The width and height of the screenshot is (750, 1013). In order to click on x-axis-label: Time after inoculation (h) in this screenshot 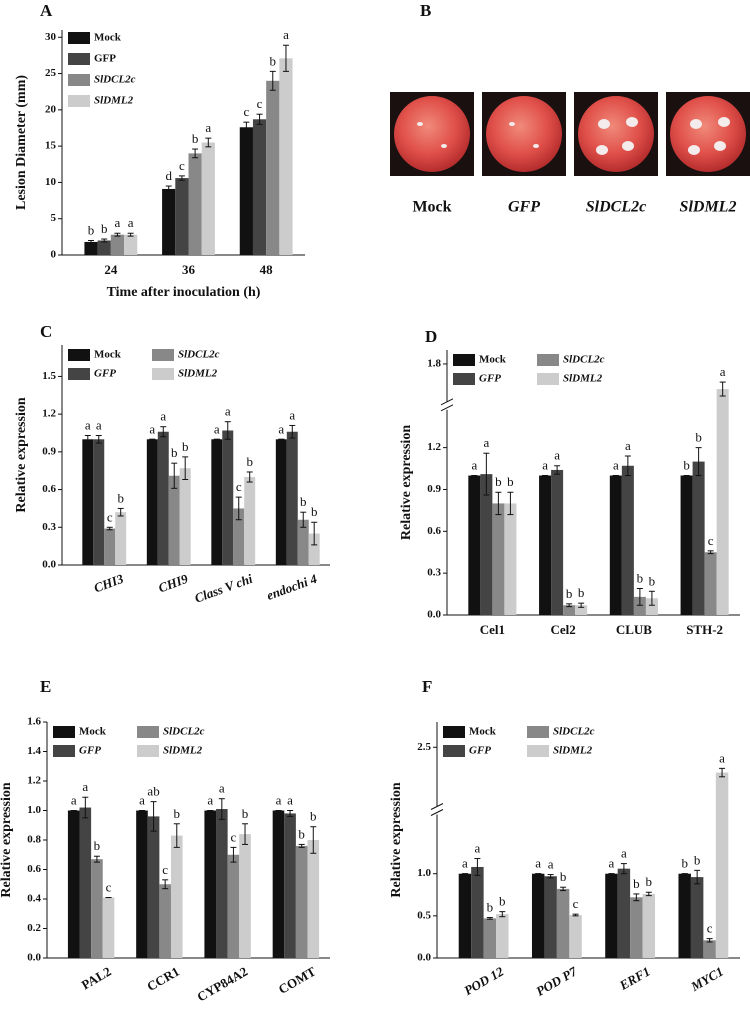, I will do `click(184, 292)`.